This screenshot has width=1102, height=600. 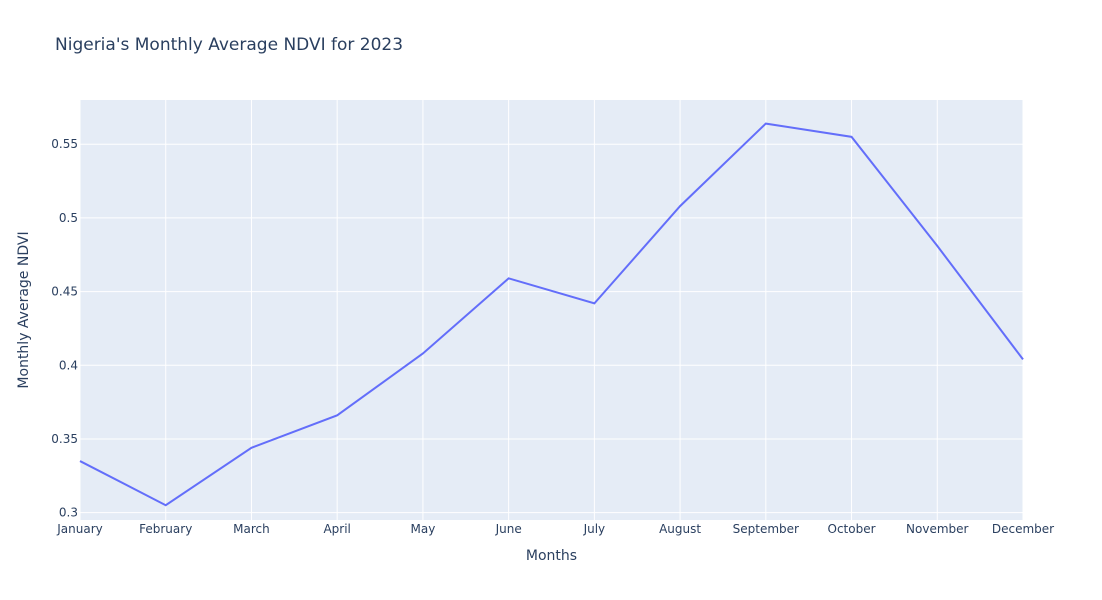 I want to click on y-axis-title: Monthly Average NDVI, so click(x=24, y=309).